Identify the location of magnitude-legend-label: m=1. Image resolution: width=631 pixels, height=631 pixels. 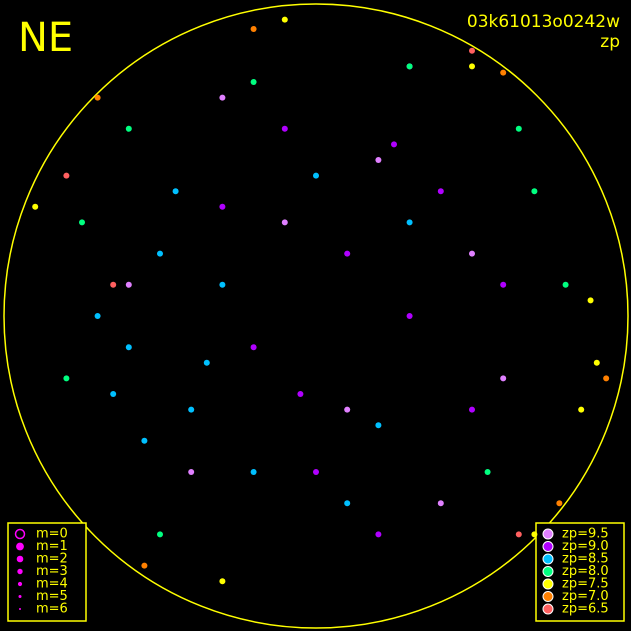
(52, 546).